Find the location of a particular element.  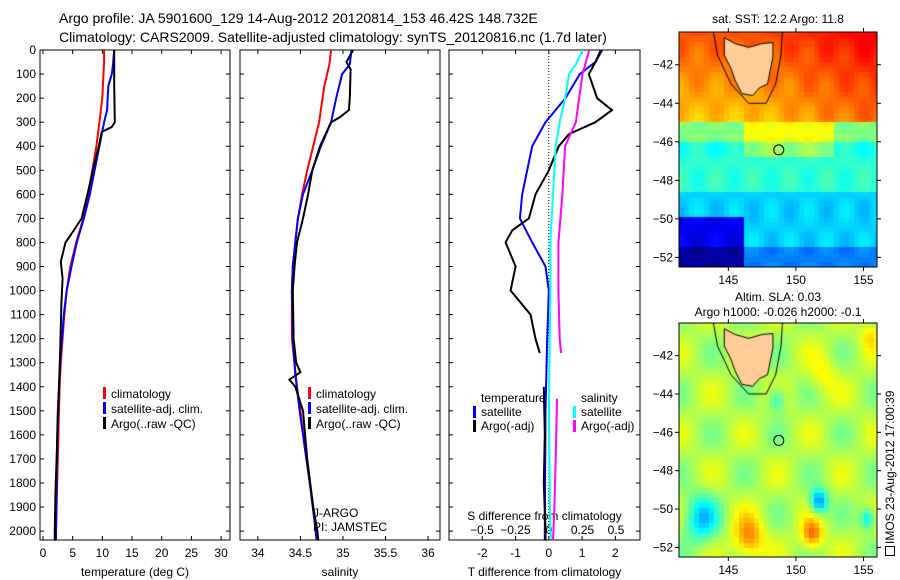

y-tick-label: 1900 is located at coordinates (22, 507).